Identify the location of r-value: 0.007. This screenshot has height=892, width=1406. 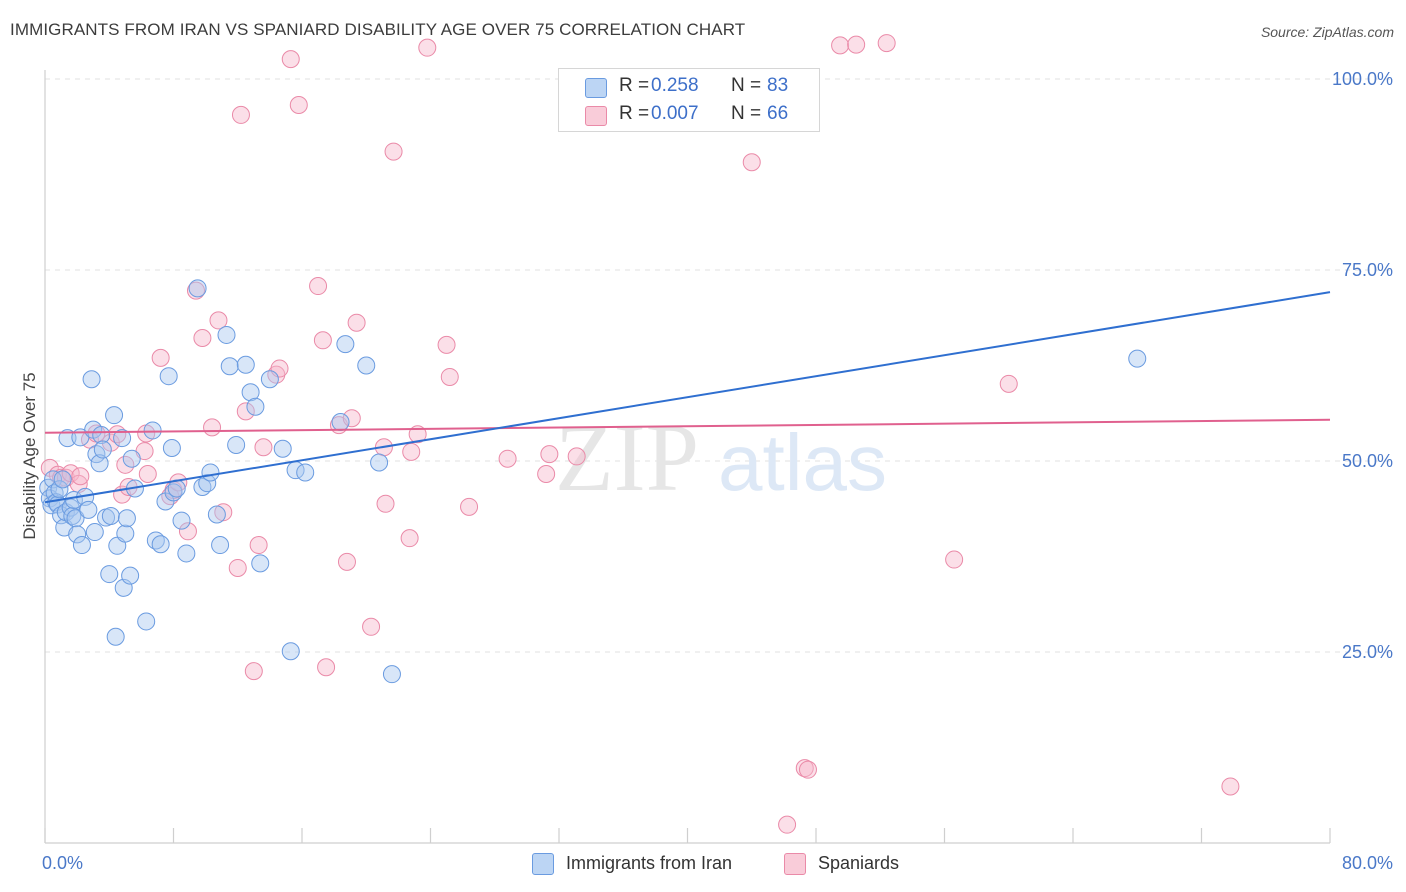
(675, 113).